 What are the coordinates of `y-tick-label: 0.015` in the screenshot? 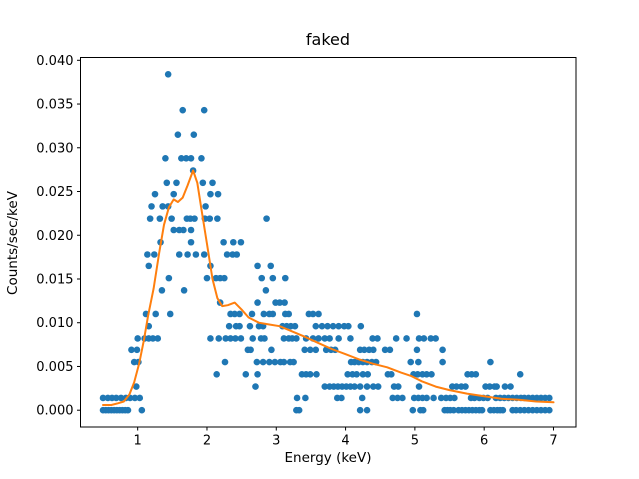 It's located at (54, 279).